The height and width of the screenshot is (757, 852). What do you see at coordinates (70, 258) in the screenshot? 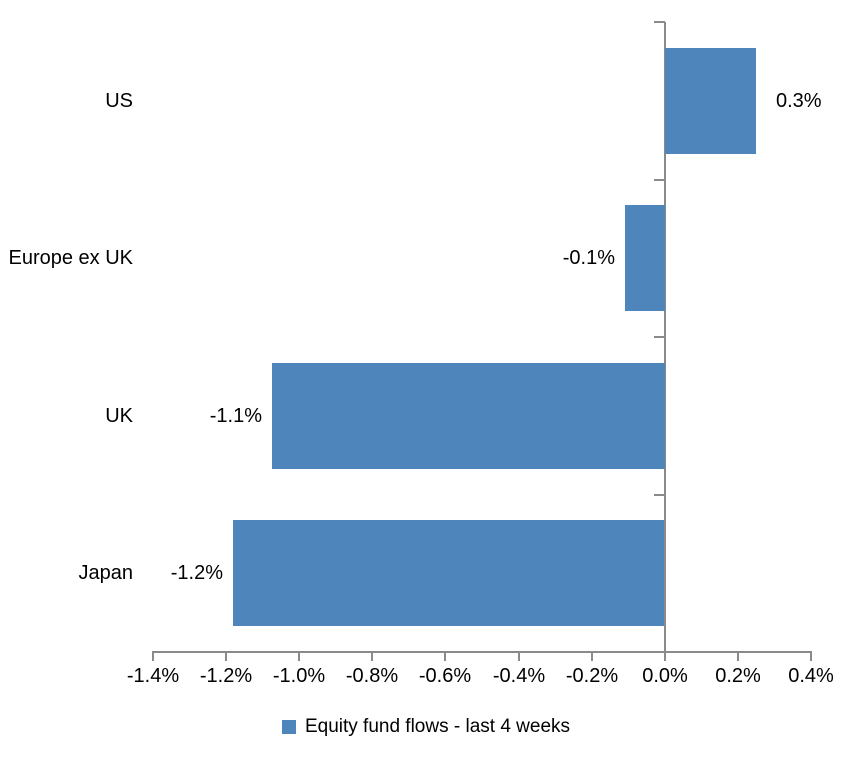
I see `category-label: Europe ex UK` at bounding box center [70, 258].